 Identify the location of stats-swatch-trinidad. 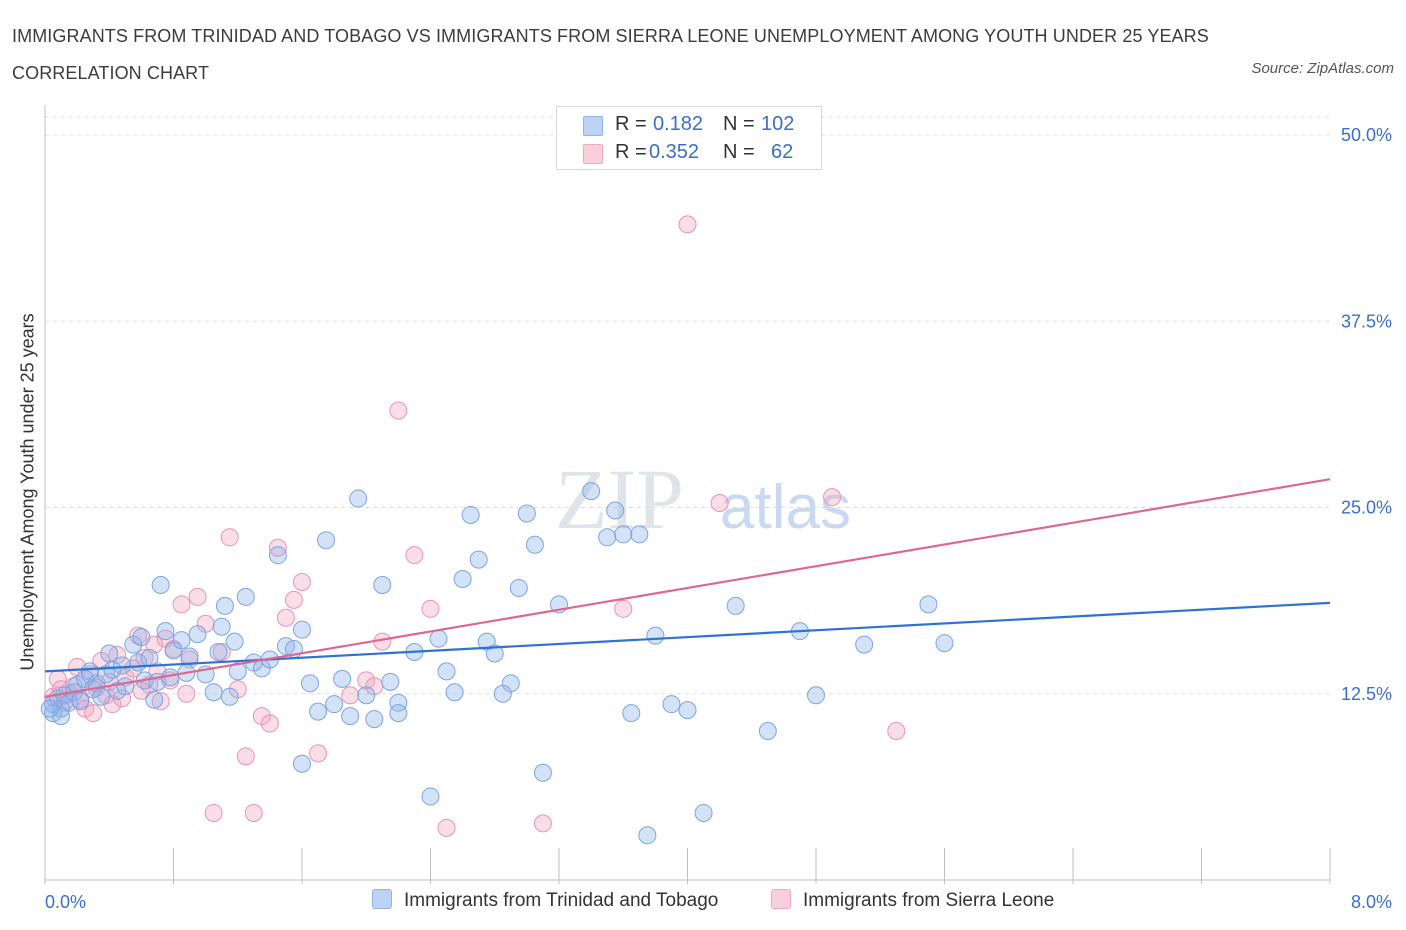
(593, 126).